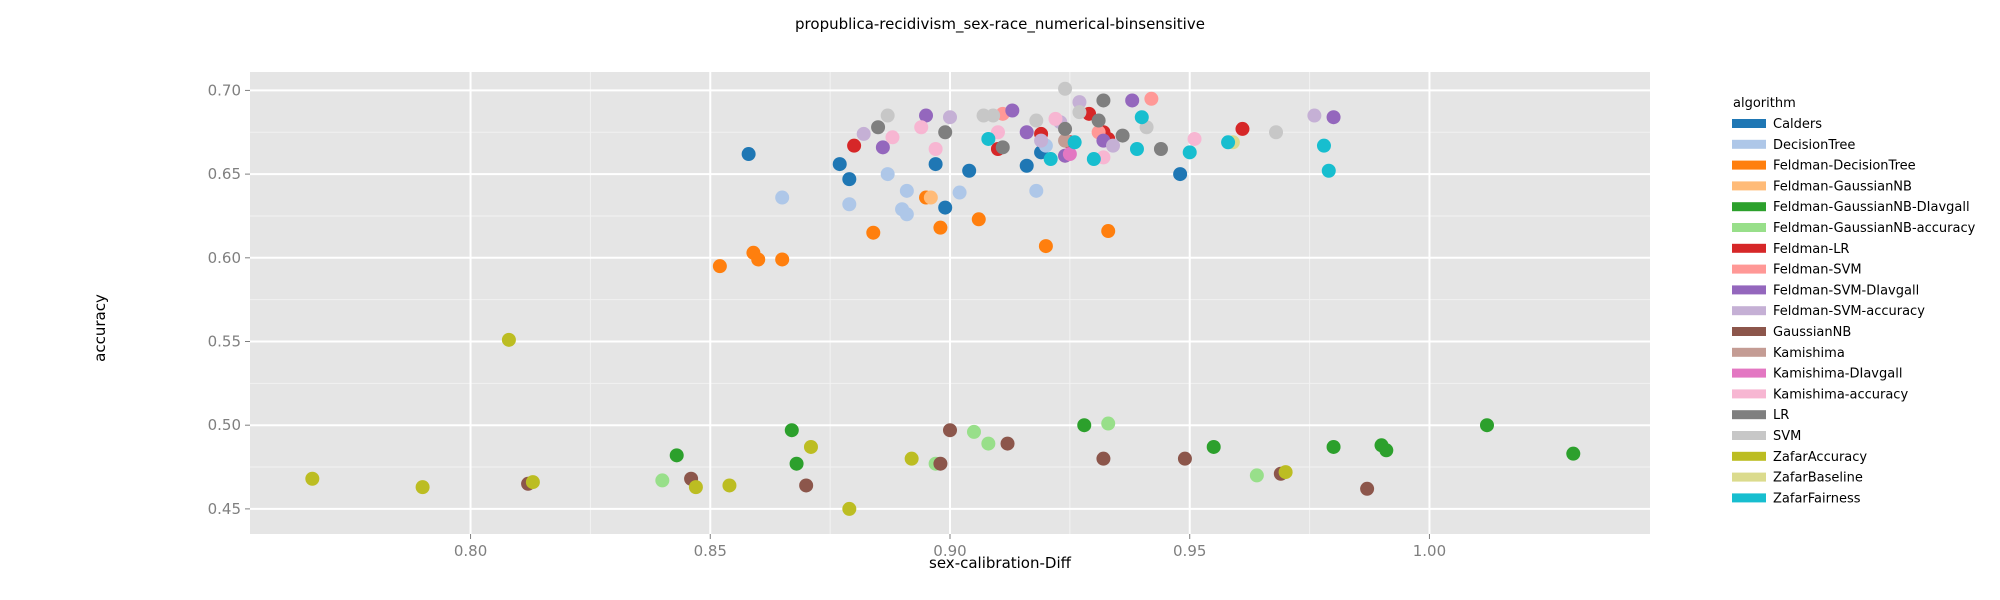  I want to click on legend-label: DecisionTree, so click(1814, 145).